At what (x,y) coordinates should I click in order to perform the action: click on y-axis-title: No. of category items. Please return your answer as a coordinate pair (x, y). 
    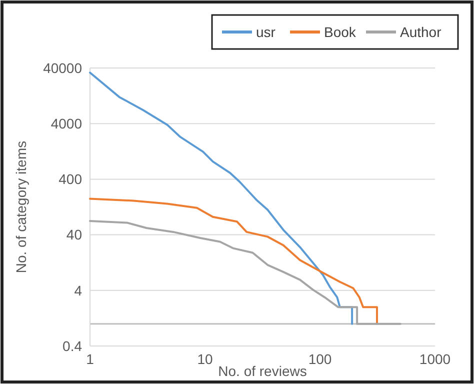
    Looking at the image, I should click on (21, 207).